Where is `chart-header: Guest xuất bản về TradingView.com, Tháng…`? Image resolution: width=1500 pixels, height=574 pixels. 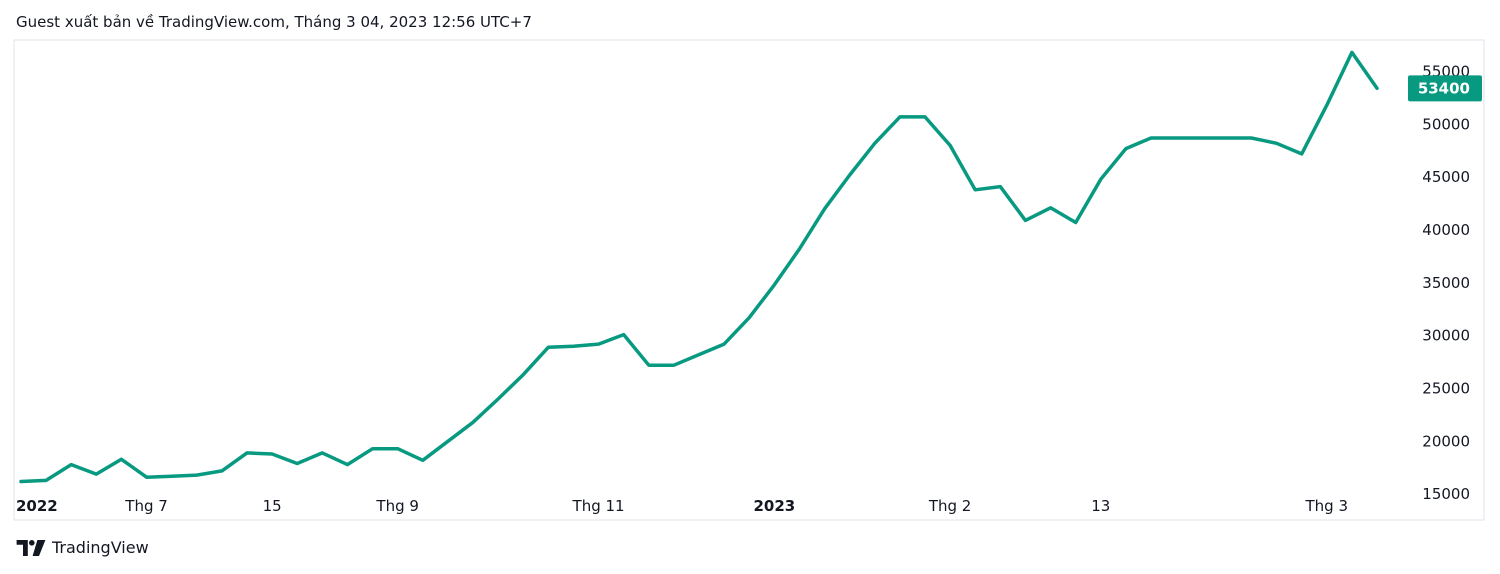
chart-header: Guest xuất bản về TradingView.com, Tháng… is located at coordinates (274, 22).